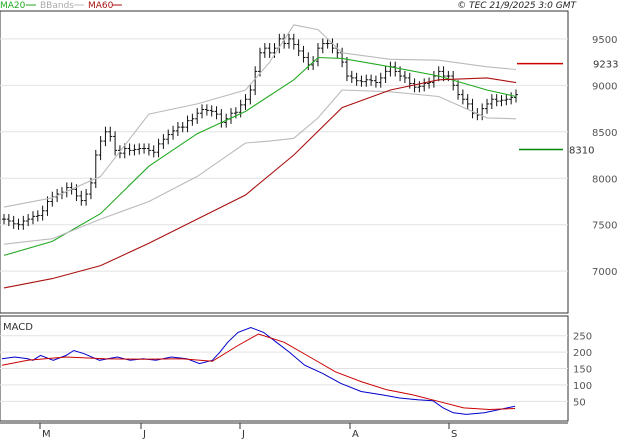 The height and width of the screenshot is (440, 627). I want to click on price-annotations: 9233 8310, so click(567, 108).